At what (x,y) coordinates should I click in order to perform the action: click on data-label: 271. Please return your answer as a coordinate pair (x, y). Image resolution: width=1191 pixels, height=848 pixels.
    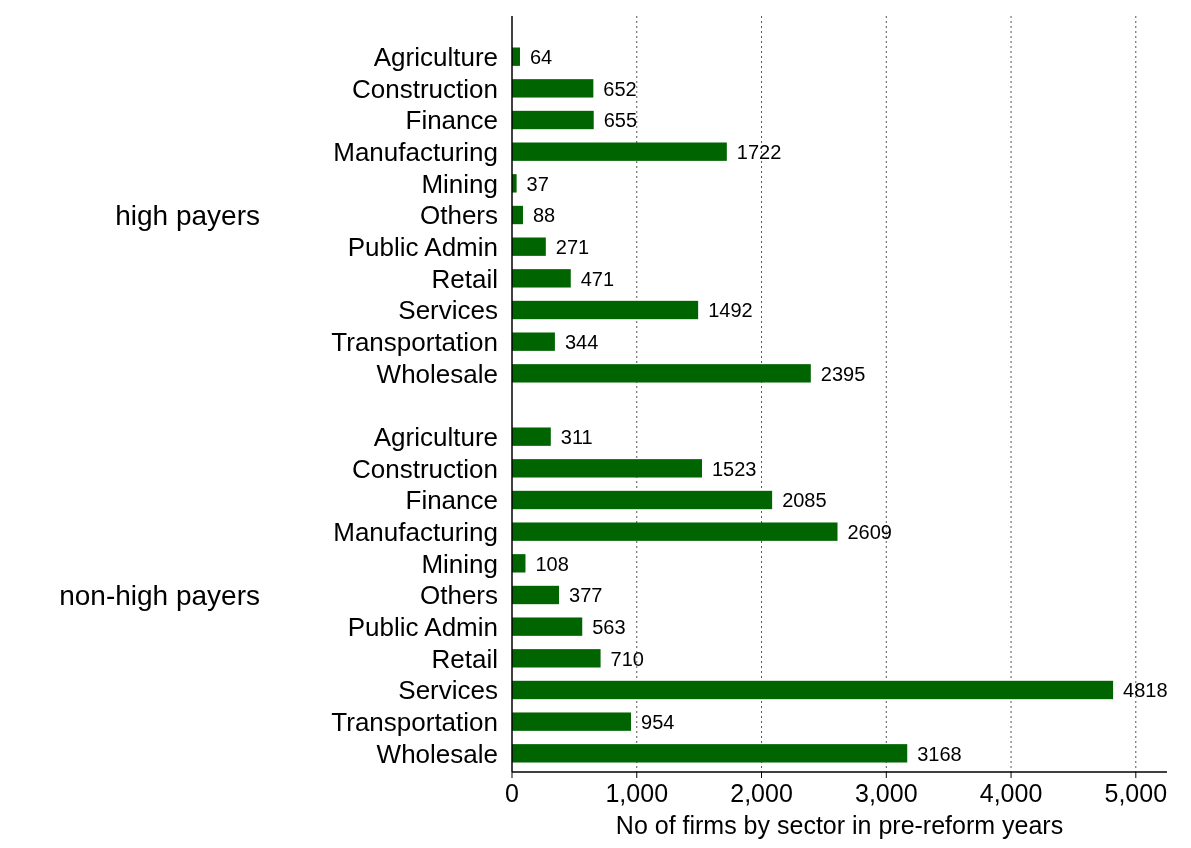
    Looking at the image, I should click on (572, 246).